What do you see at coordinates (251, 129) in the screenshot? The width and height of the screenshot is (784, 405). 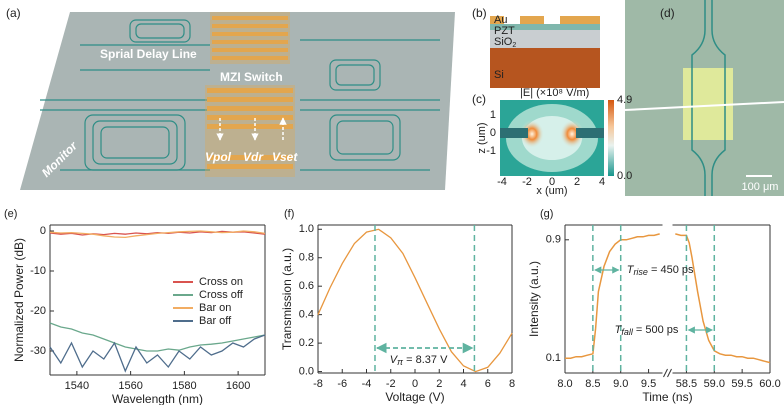 I see `probe-arrows` at bounding box center [251, 129].